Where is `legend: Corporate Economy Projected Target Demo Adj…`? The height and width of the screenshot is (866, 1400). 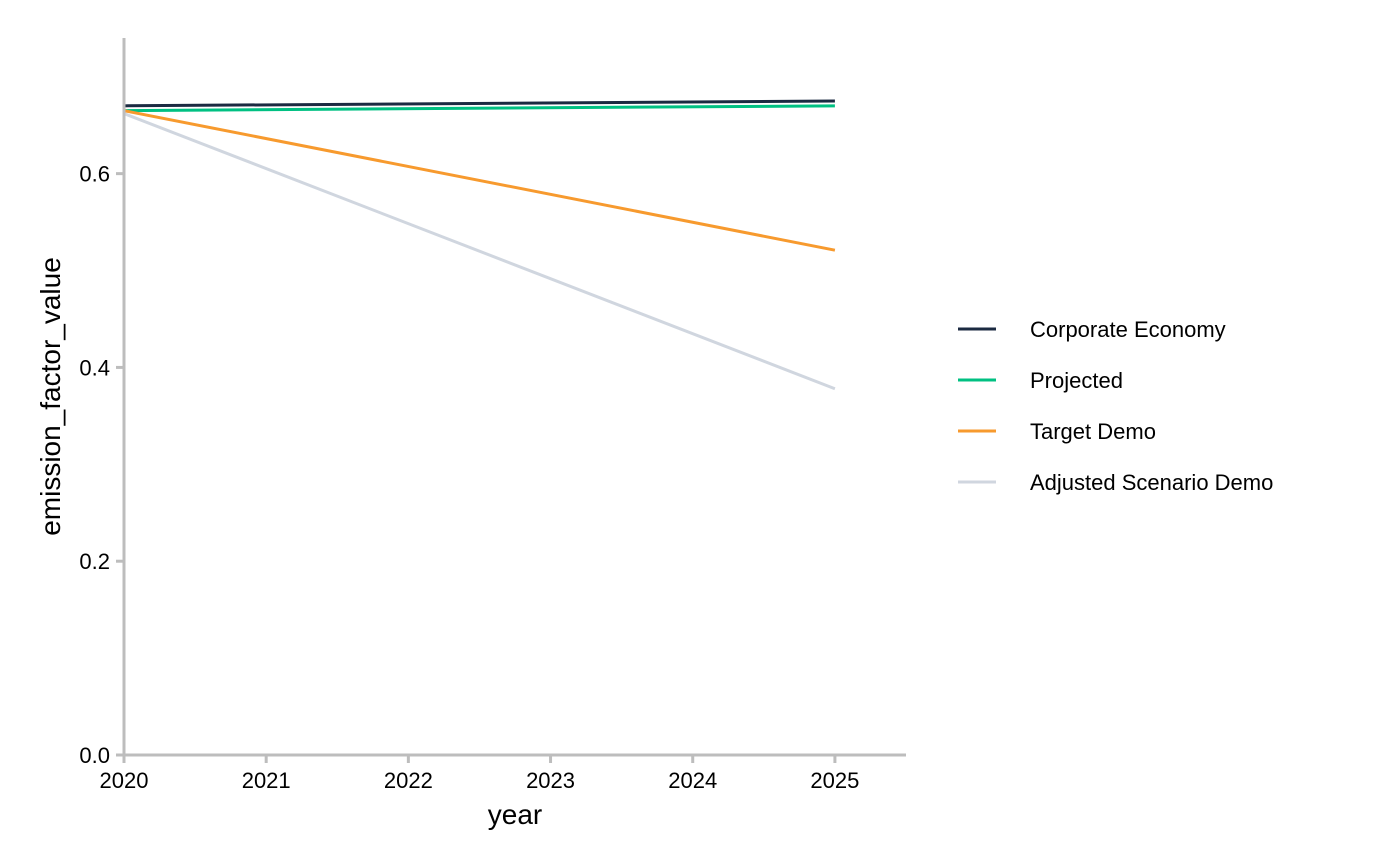
legend: Corporate Economy Projected Target Demo Adj… is located at coordinates (1115, 406).